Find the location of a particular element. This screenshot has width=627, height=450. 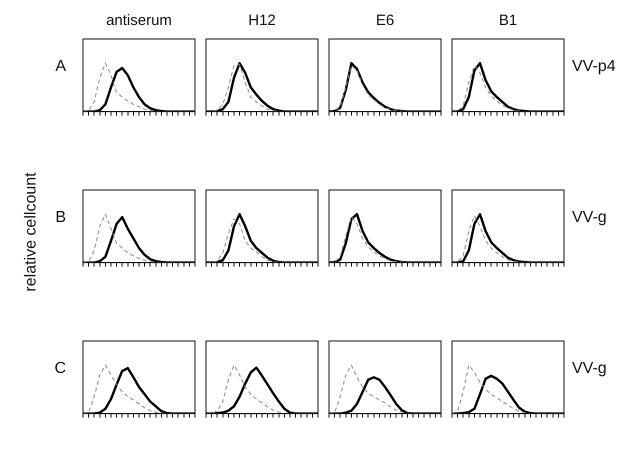

text: A is located at coordinates (60, 67).